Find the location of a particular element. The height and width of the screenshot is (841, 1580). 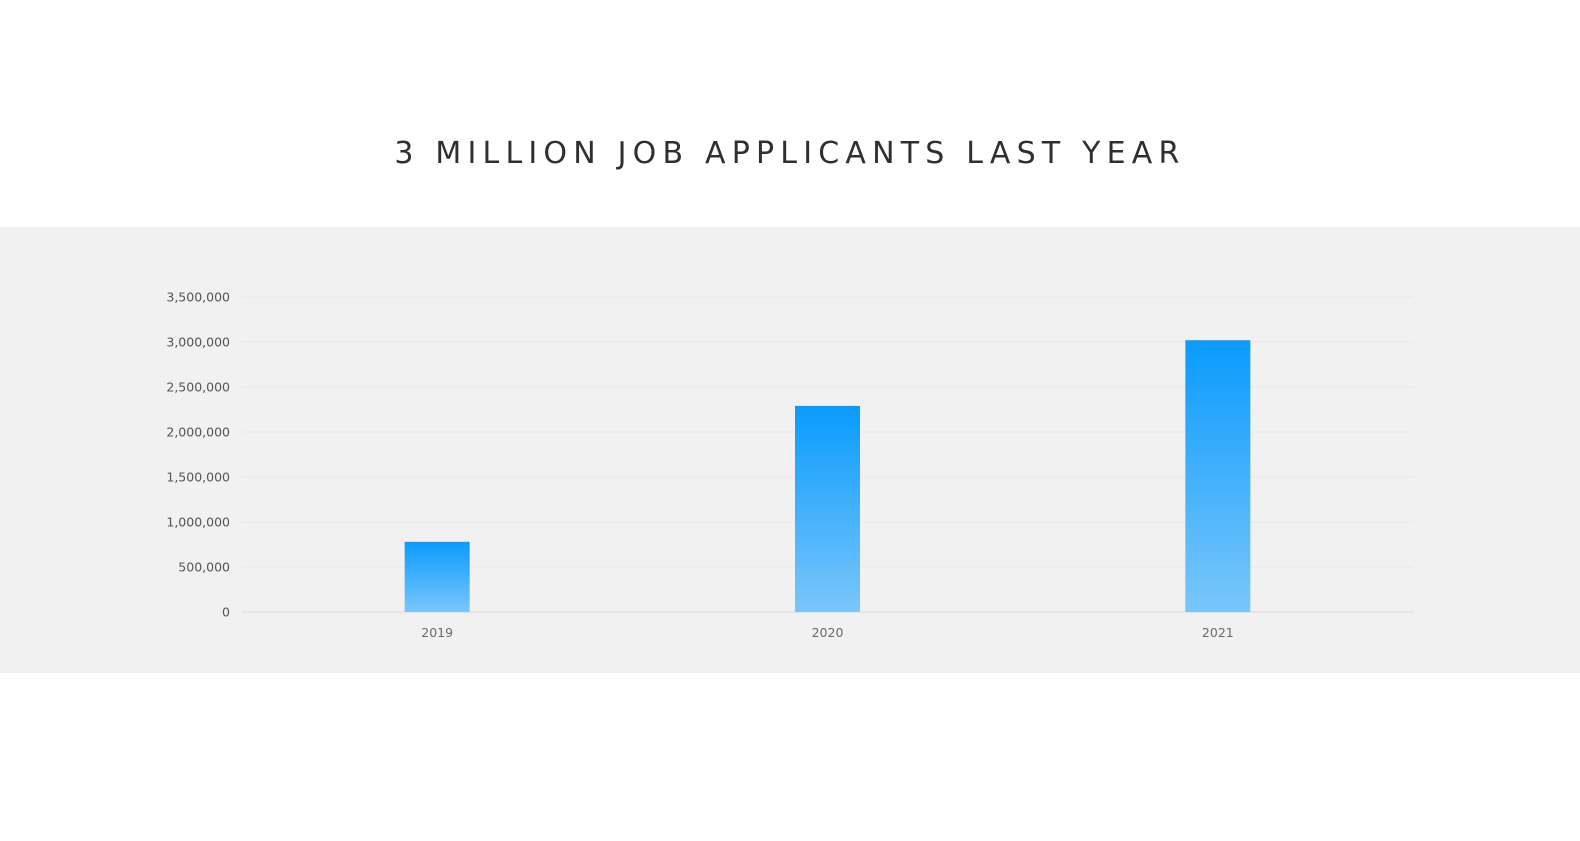

x-axis-category-labels: 2019 2020 2021 is located at coordinates (827, 632).